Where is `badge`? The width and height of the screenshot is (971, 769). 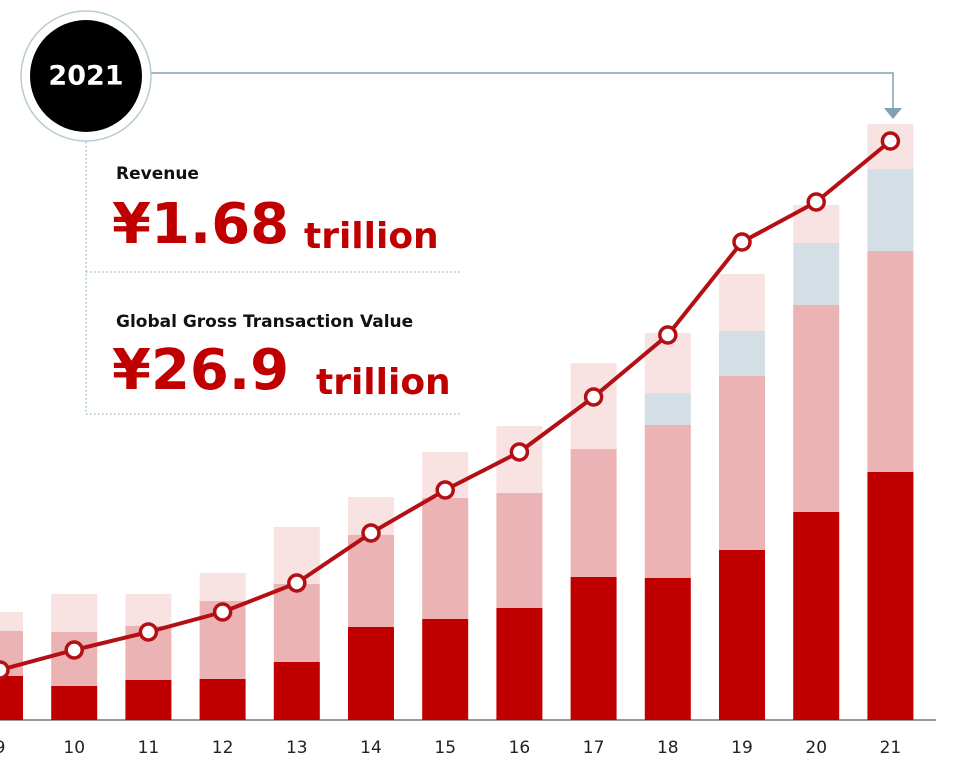
badge is located at coordinates (86, 76).